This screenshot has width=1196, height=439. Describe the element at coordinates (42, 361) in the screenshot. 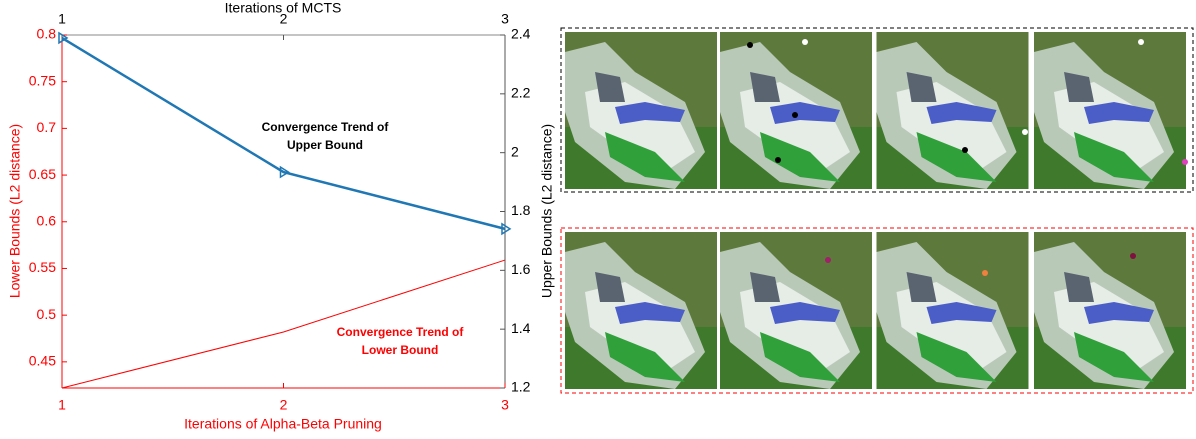

I see `y-tick-label: 0.45` at that location.